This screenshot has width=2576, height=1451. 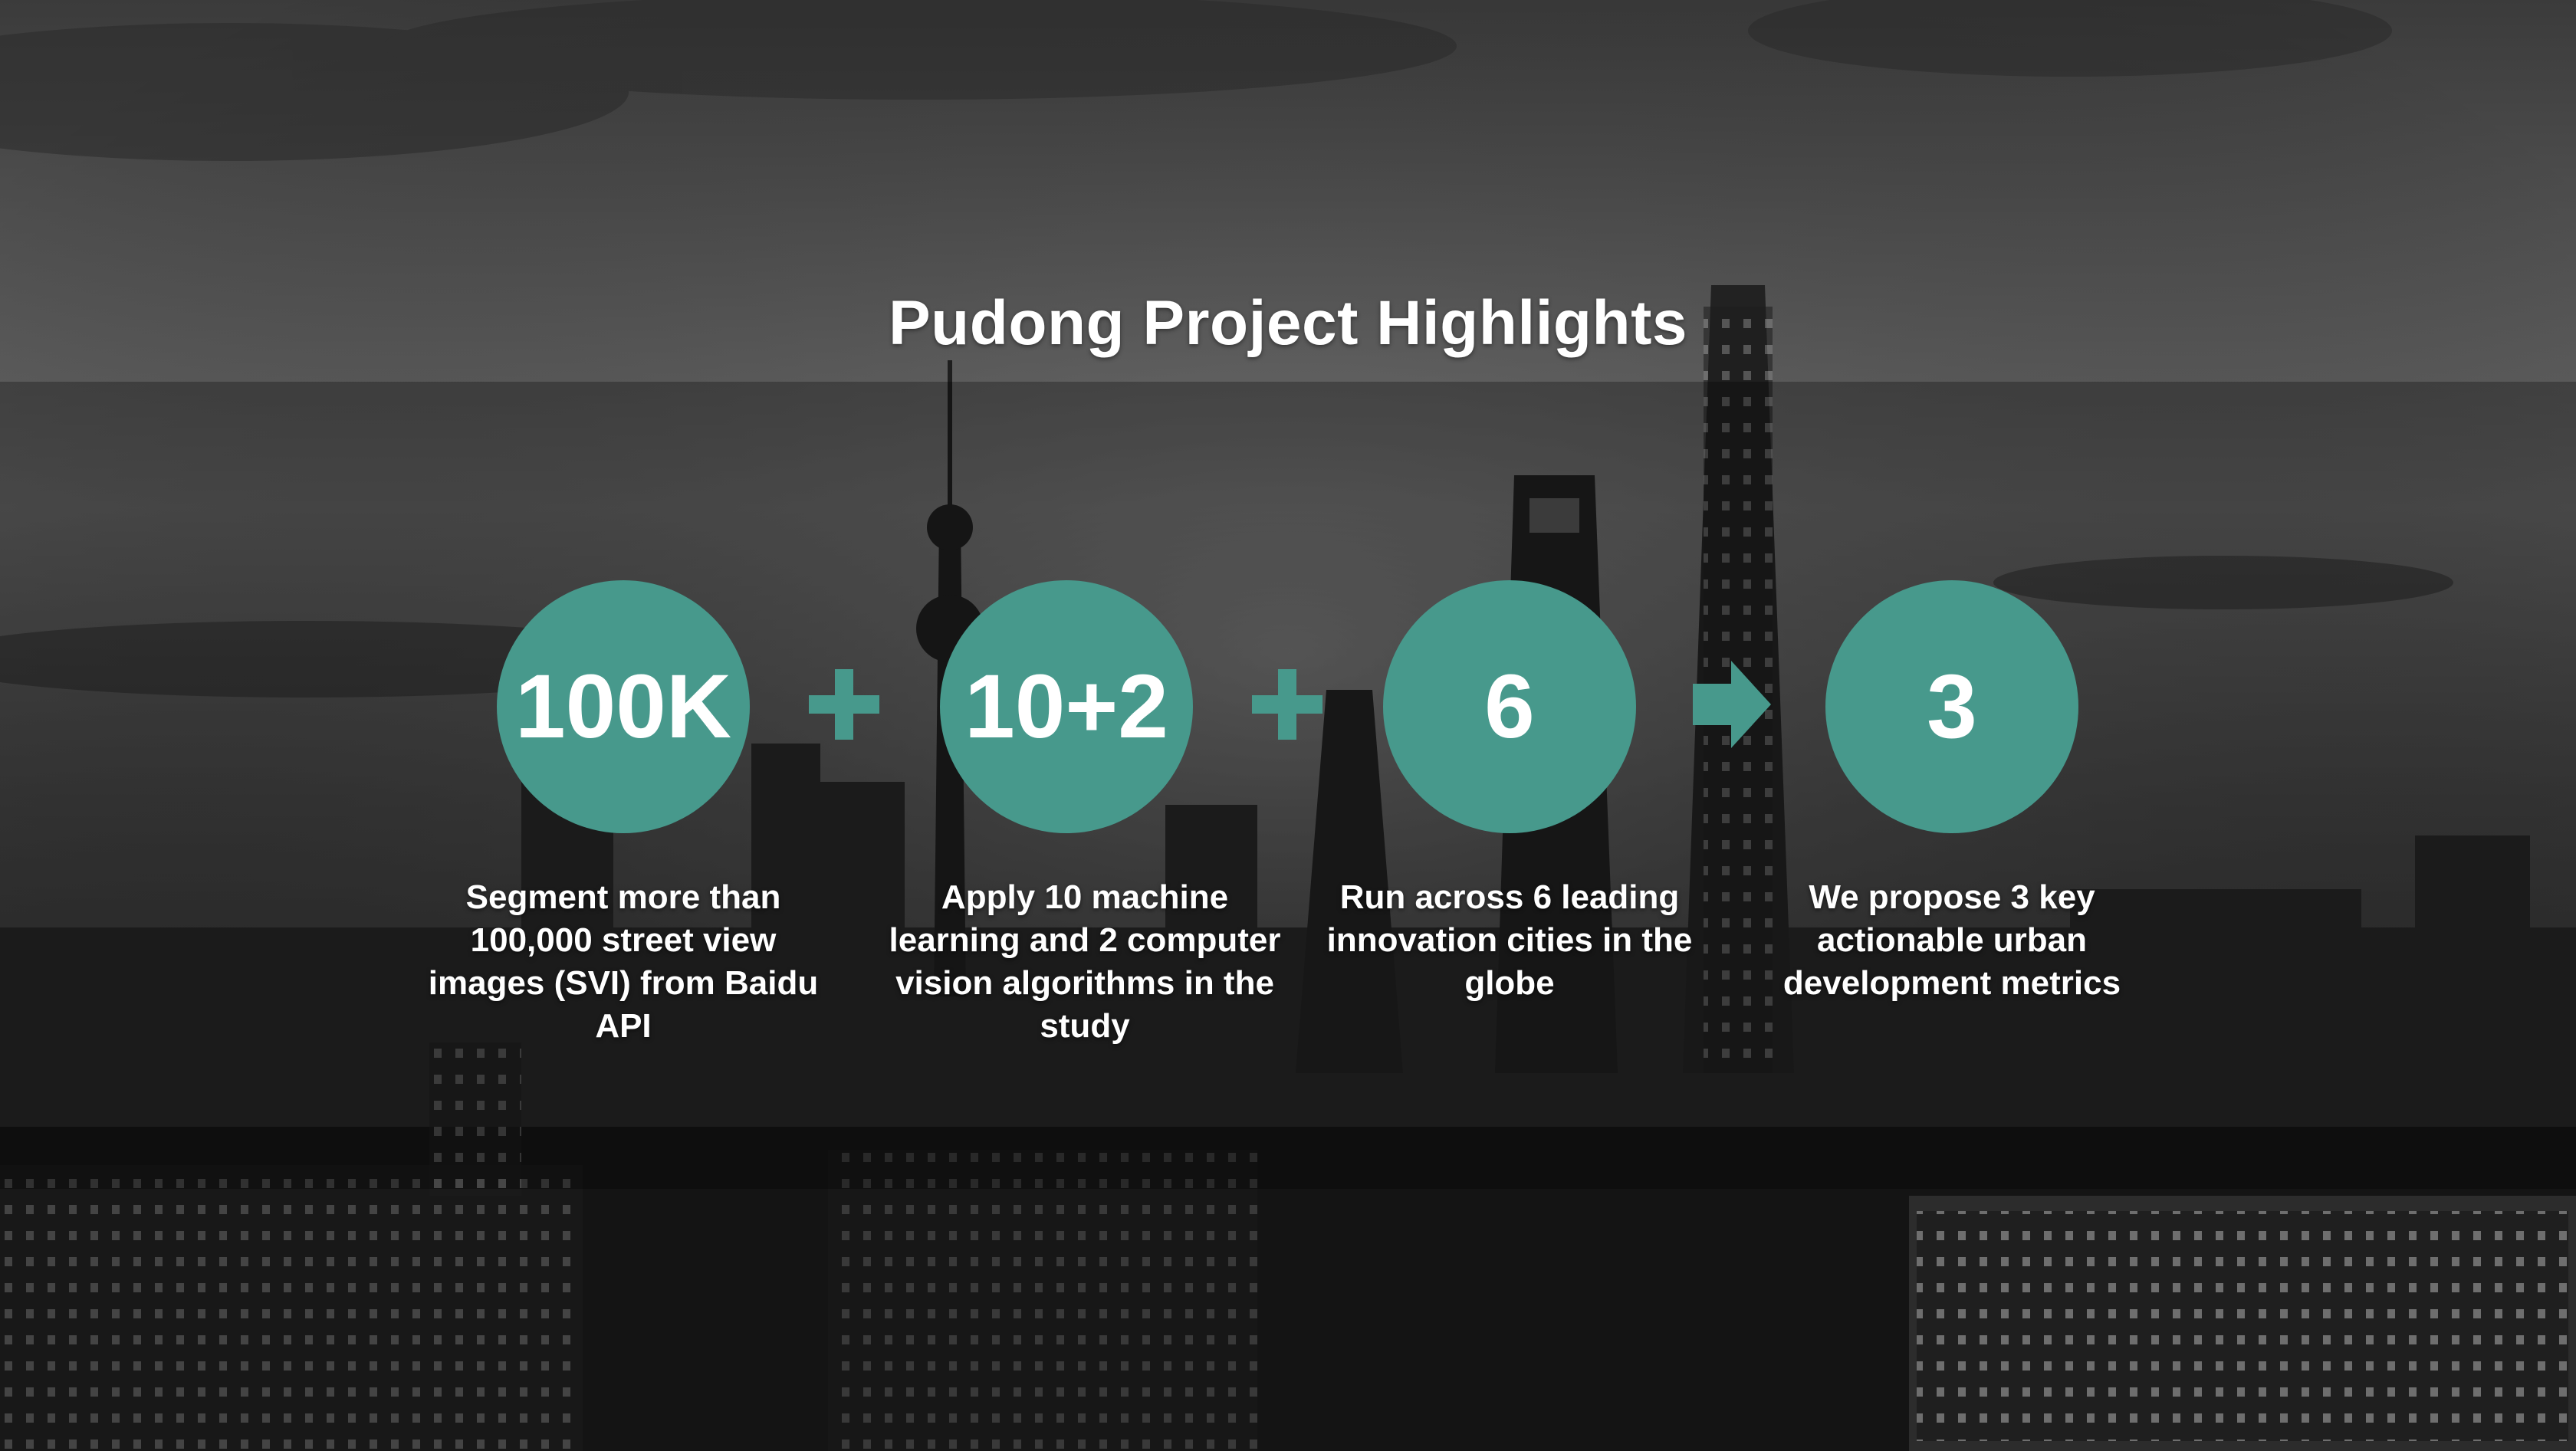 What do you see at coordinates (1732, 705) in the screenshot?
I see `arrow-right-icon` at bounding box center [1732, 705].